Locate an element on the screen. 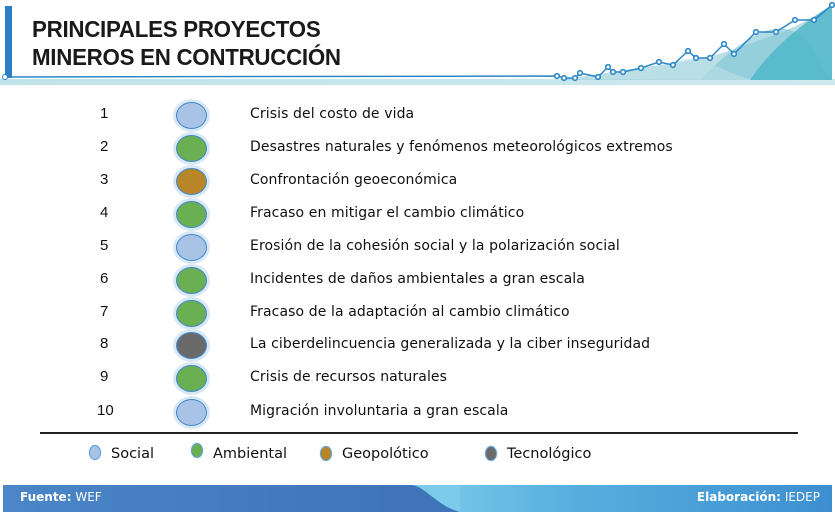 This screenshot has width=835, height=515. legend-label: Tecnológico is located at coordinates (549, 454).